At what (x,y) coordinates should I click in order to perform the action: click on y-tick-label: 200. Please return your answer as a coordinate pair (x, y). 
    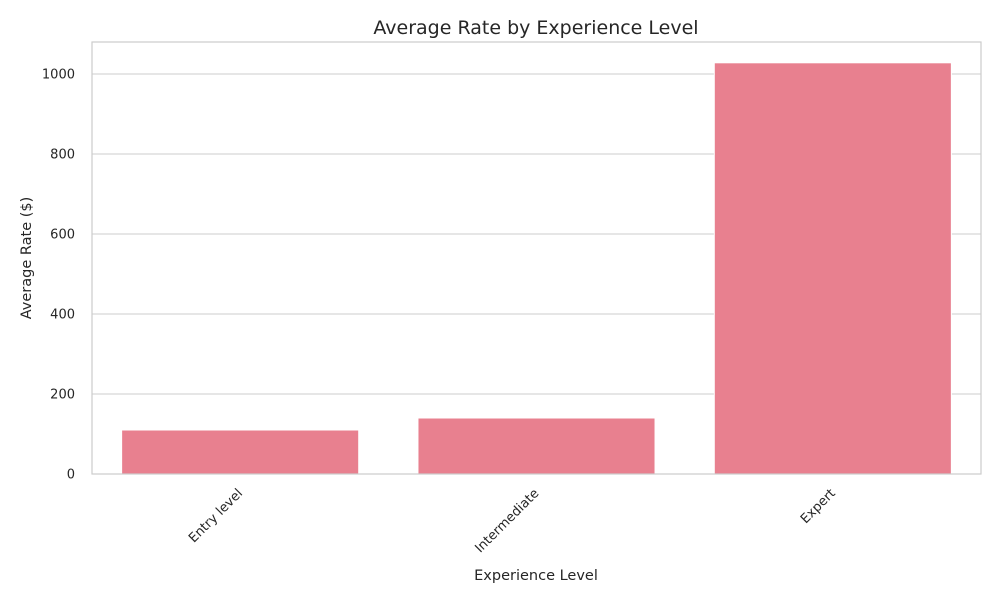
    Looking at the image, I should click on (62, 395).